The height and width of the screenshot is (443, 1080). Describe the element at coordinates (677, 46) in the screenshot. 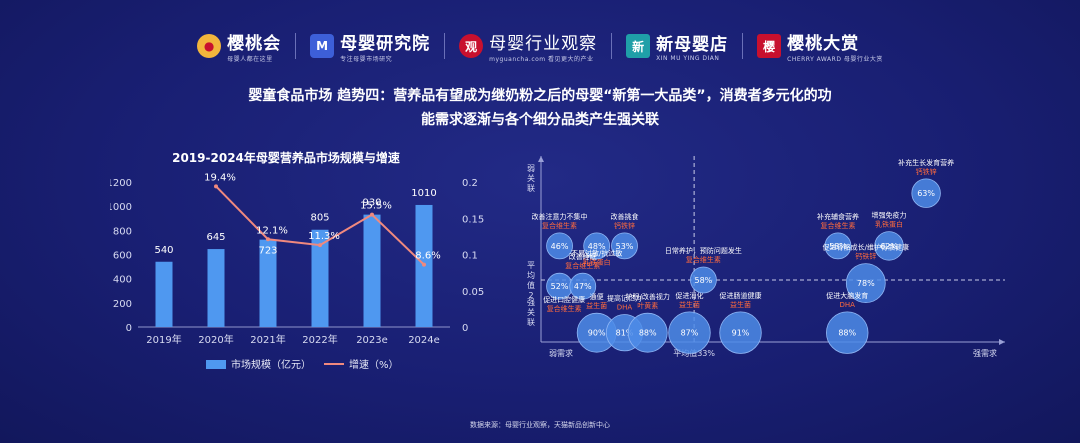

I see `logo-xin-muying-dian: 新 新母婴店 XIN MU YING DIAN` at that location.